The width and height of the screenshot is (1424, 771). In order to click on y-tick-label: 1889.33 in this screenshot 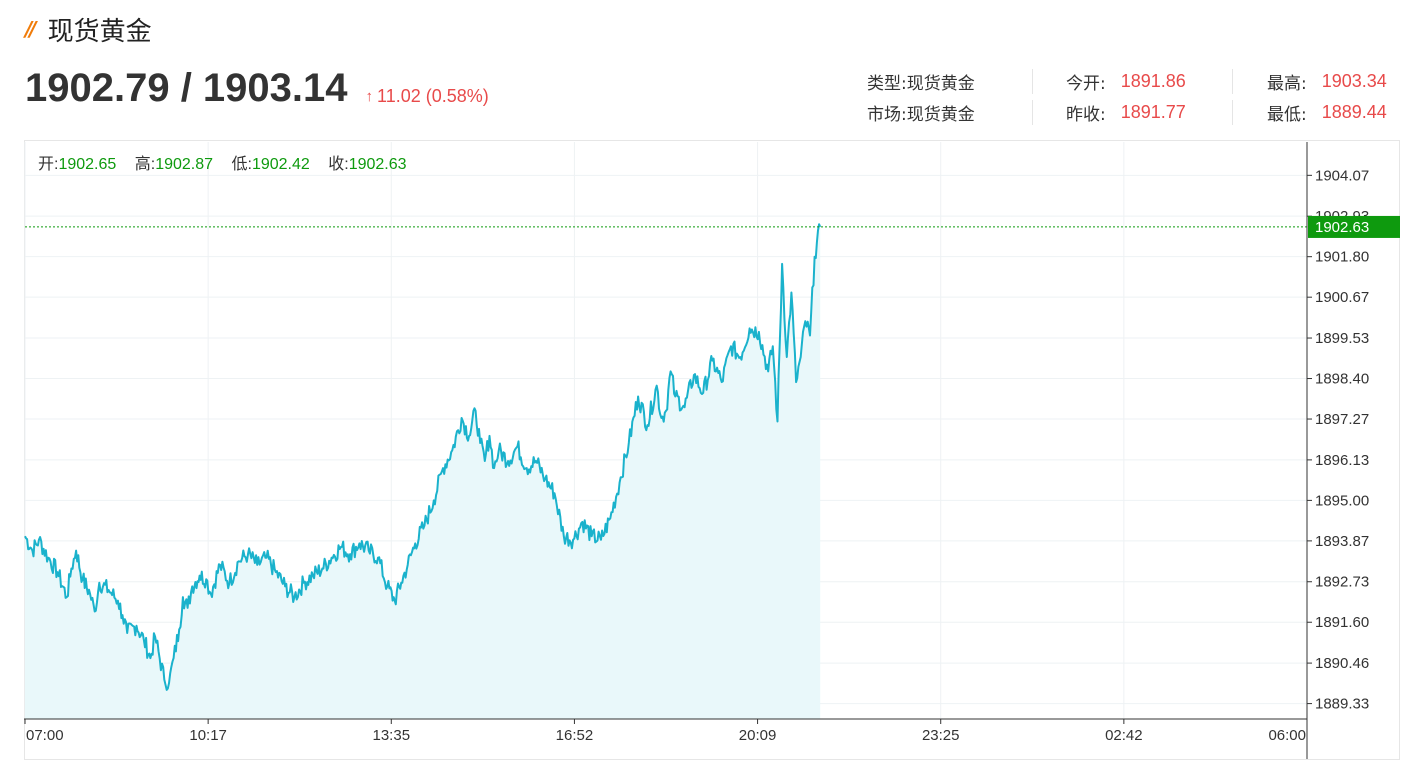, I will do `click(1342, 704)`.